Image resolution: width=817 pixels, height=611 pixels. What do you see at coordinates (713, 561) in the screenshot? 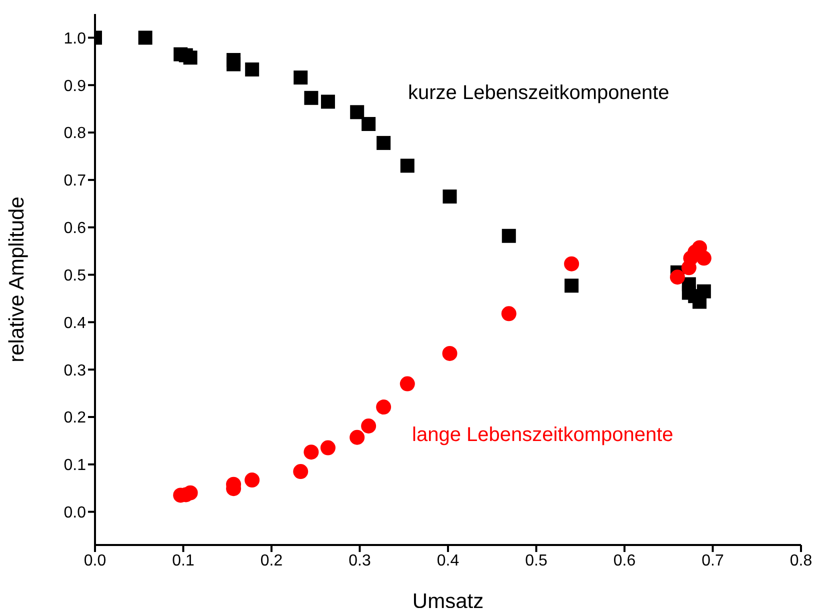
I see `x-tick-label: 0.7` at bounding box center [713, 561].